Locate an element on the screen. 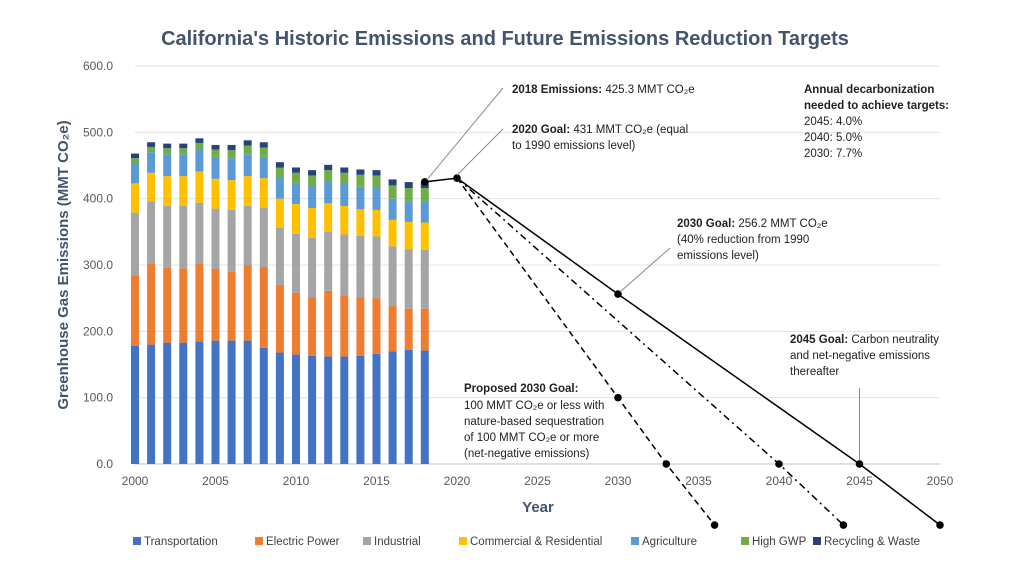 This screenshot has height=587, width=1030. x-tick-label: 2025 is located at coordinates (537, 481).